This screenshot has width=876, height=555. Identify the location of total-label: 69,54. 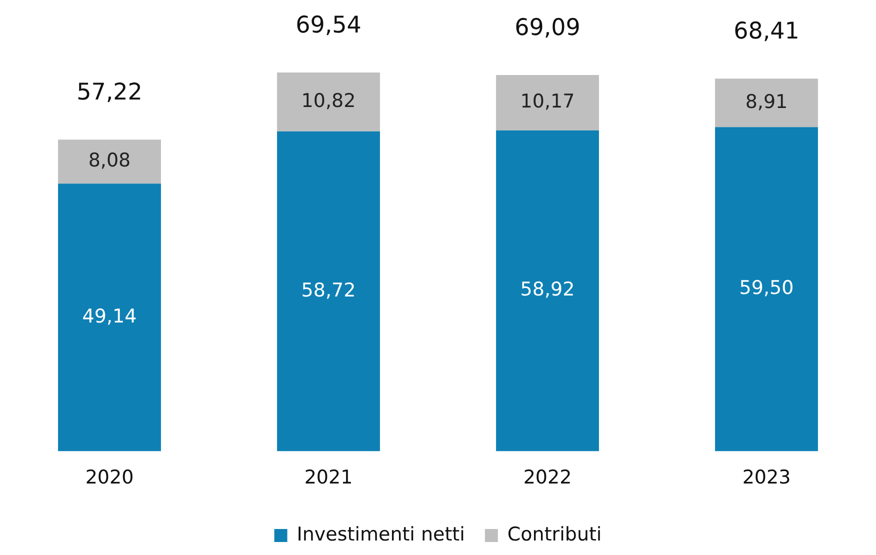
(329, 25).